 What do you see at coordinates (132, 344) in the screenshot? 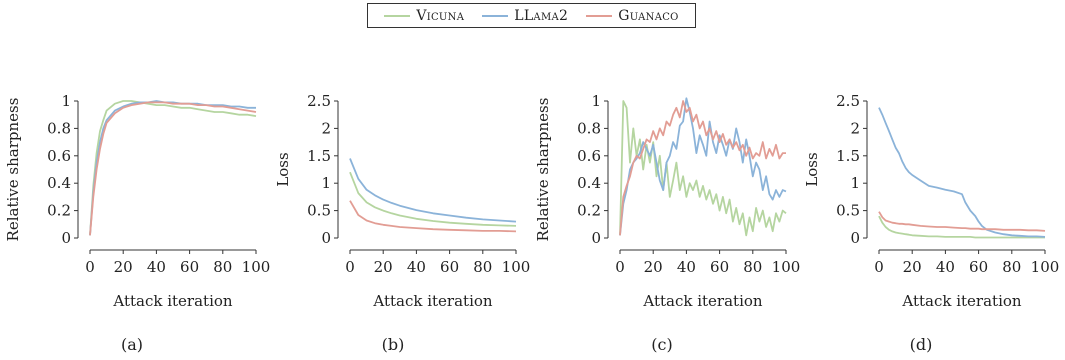
I see `panel-label: (a)` at bounding box center [132, 344].